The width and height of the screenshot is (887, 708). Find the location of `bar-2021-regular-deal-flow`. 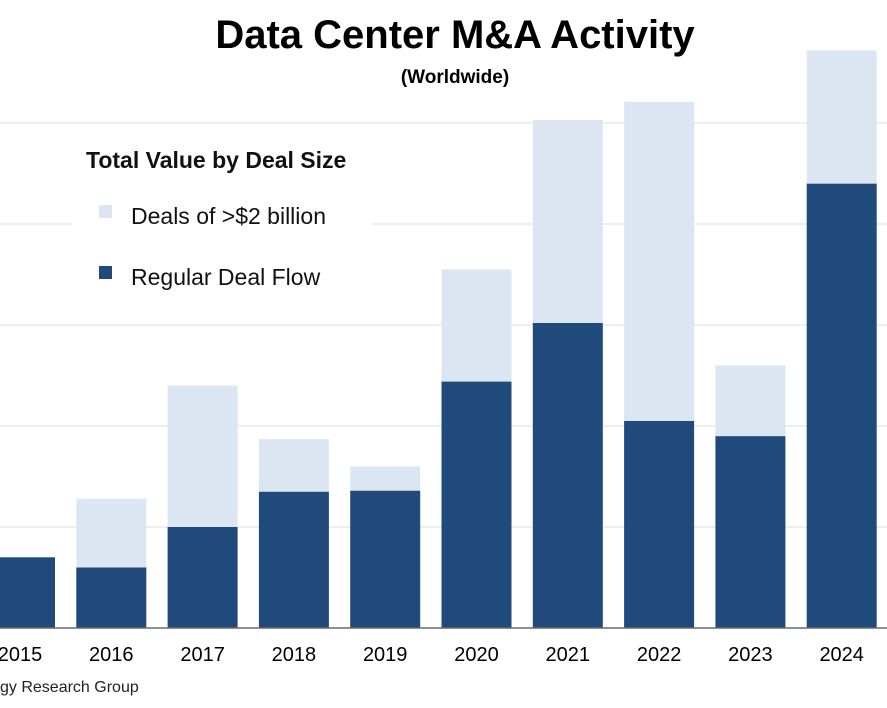

bar-2021-regular-deal-flow is located at coordinates (567, 475).